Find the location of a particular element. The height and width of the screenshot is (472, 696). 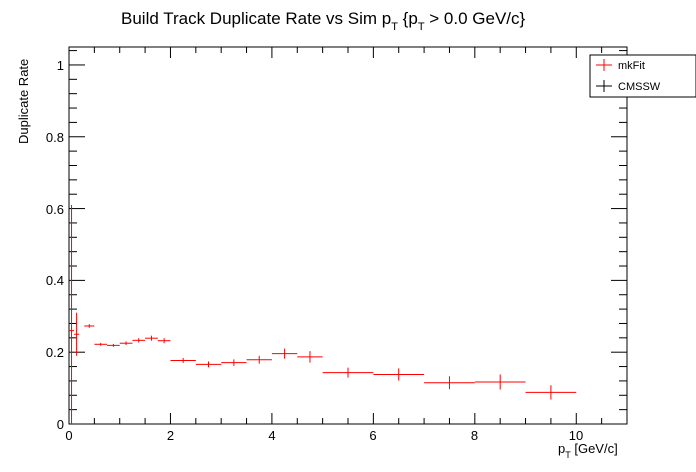

x-axis-title: pT [GeV/c] is located at coordinates (588, 450).